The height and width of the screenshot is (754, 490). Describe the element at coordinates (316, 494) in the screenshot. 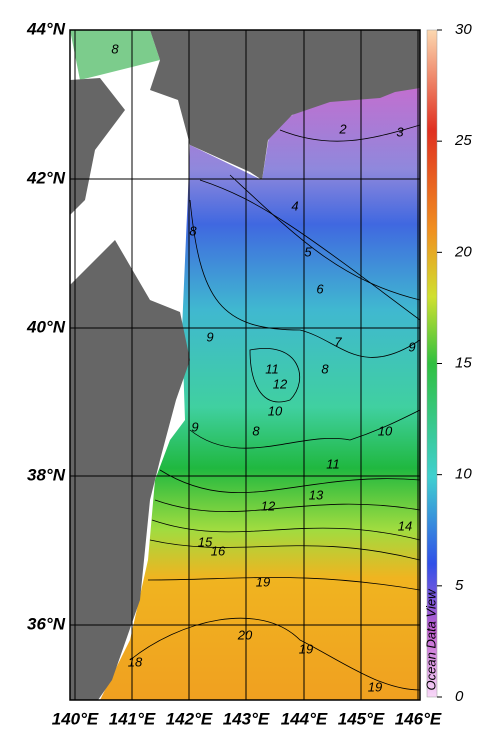

I see `contour-label: 13` at that location.